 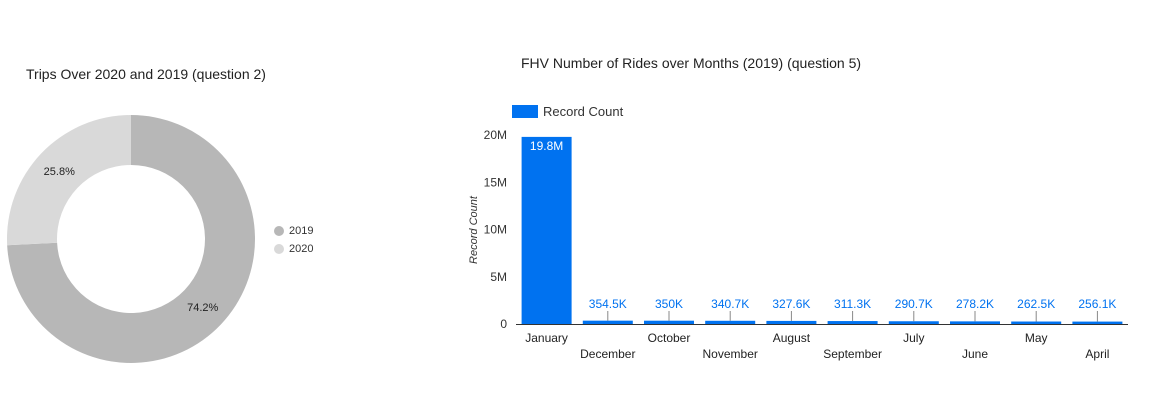 I want to click on y-axis-title: Record Count, so click(x=474, y=229).